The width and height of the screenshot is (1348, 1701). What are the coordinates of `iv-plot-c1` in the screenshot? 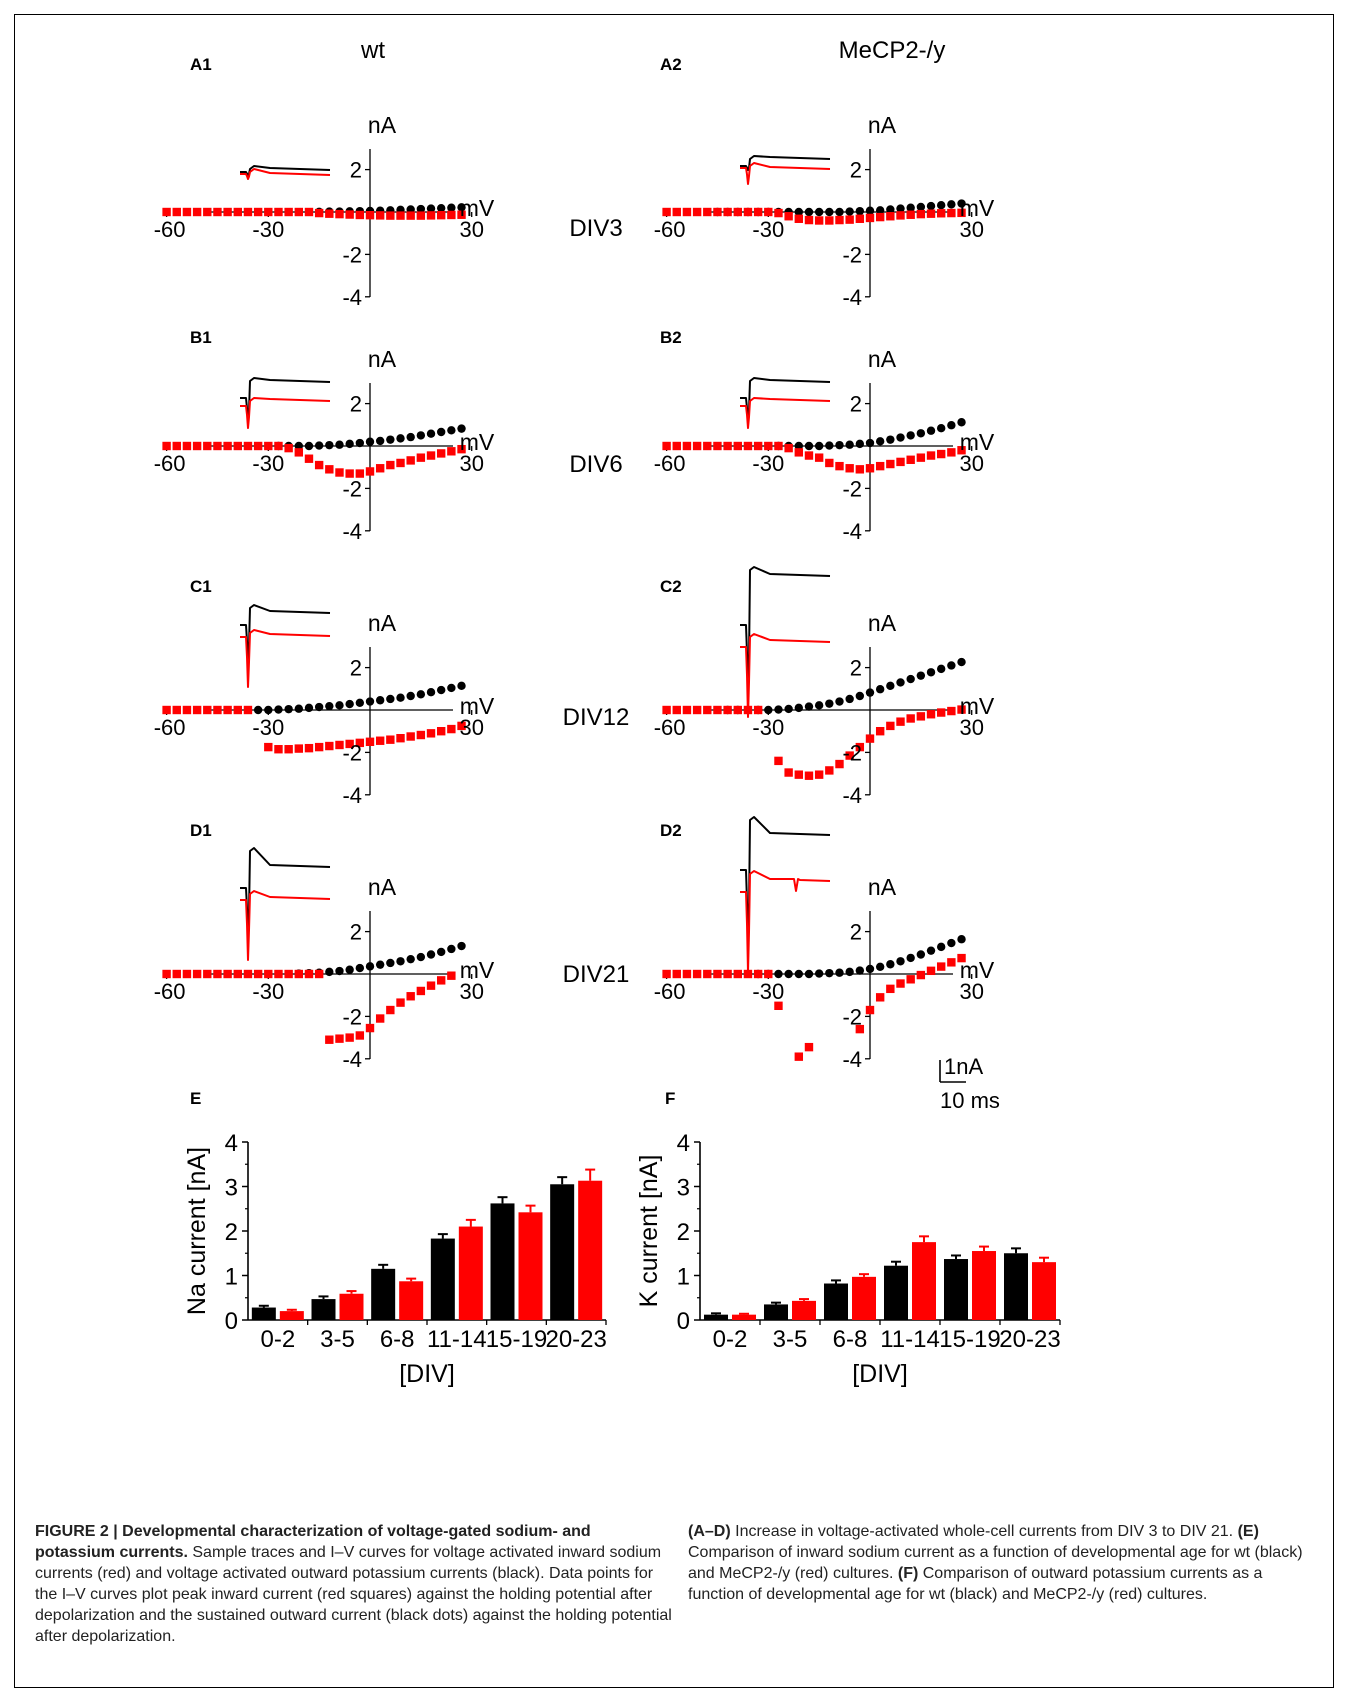 It's located at (317, 721).